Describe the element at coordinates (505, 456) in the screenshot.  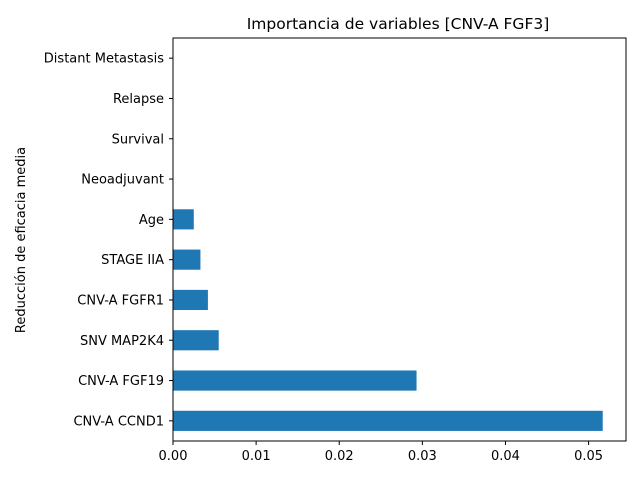
I see `x-tick-label: 0.04` at that location.